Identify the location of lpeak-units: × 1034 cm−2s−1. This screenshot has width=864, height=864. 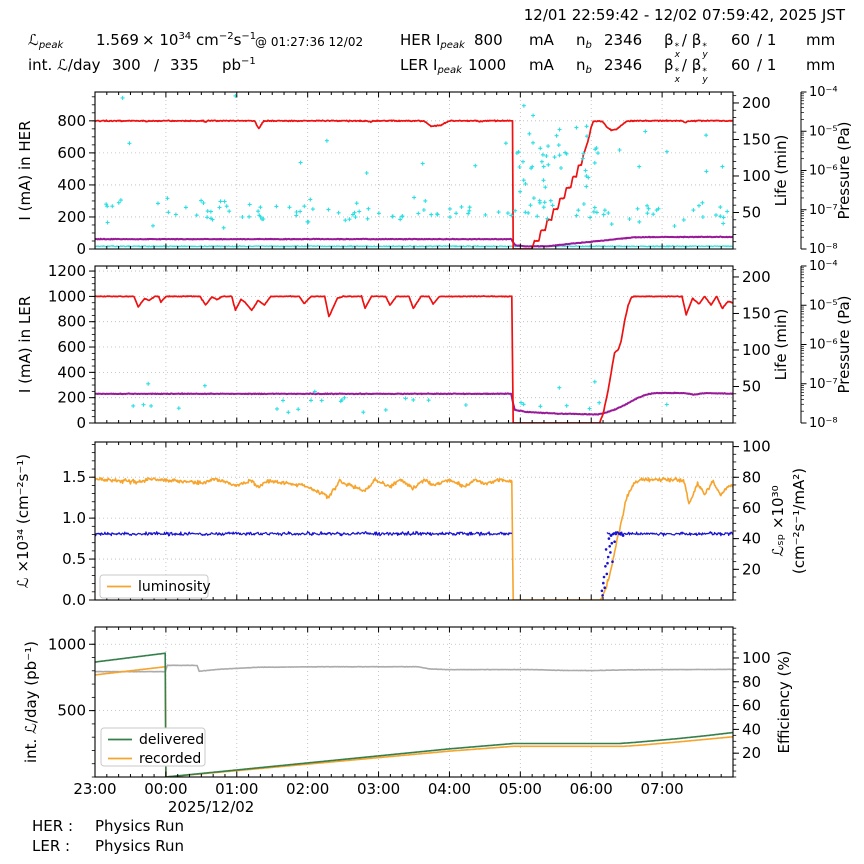
(199, 40).